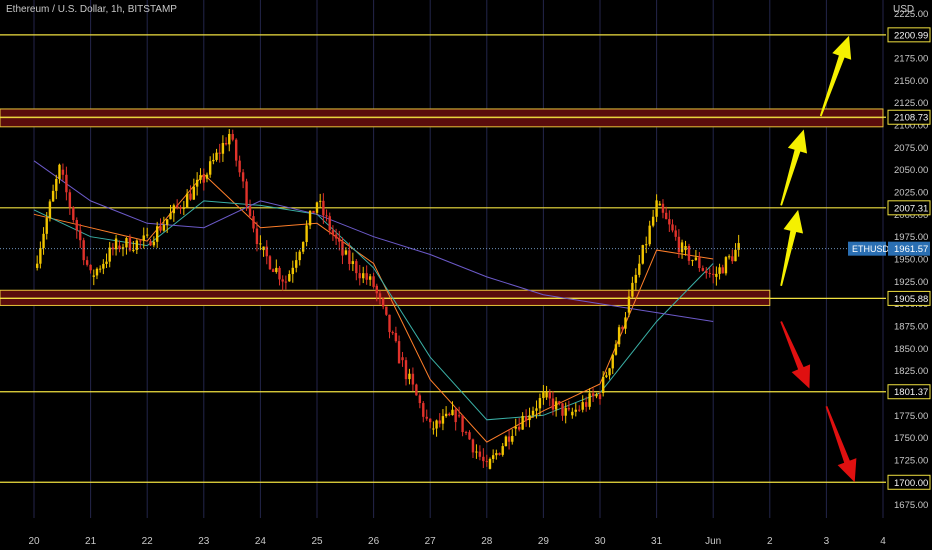 The height and width of the screenshot is (550, 932). Describe the element at coordinates (911, 349) in the screenshot. I see `y-tick-label: 1850.00` at that location.